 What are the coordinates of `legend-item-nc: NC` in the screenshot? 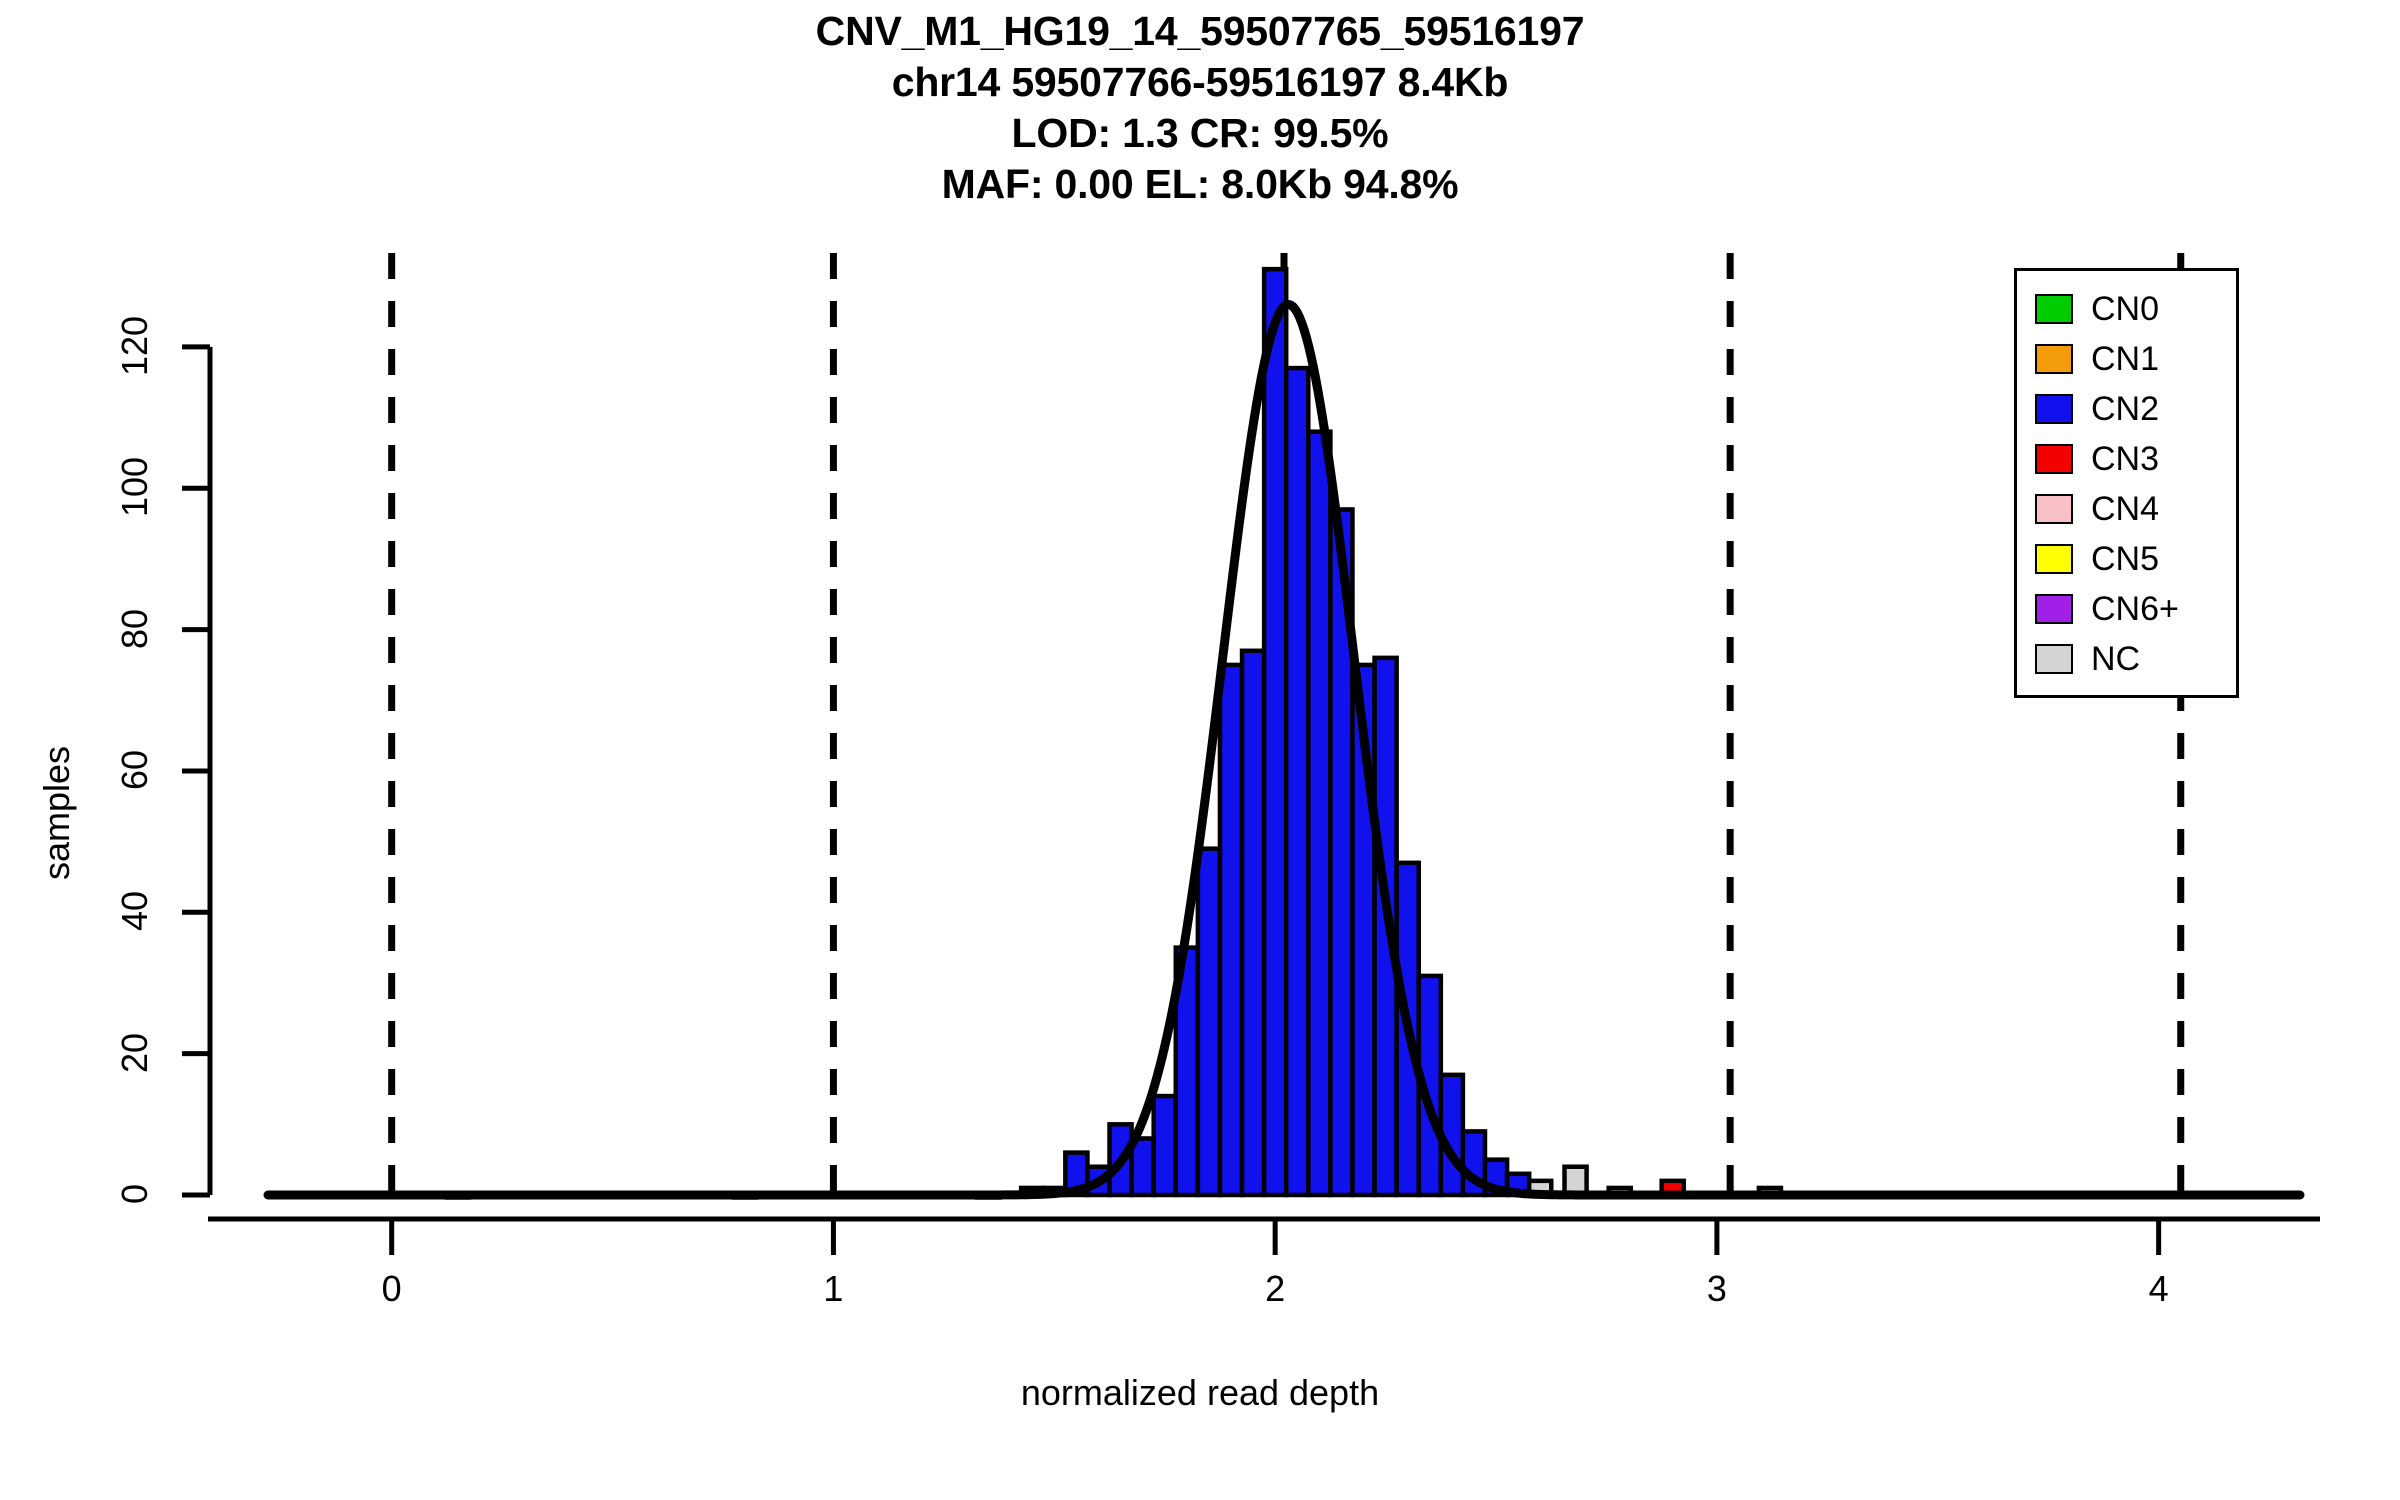 It's located at (2087, 659).